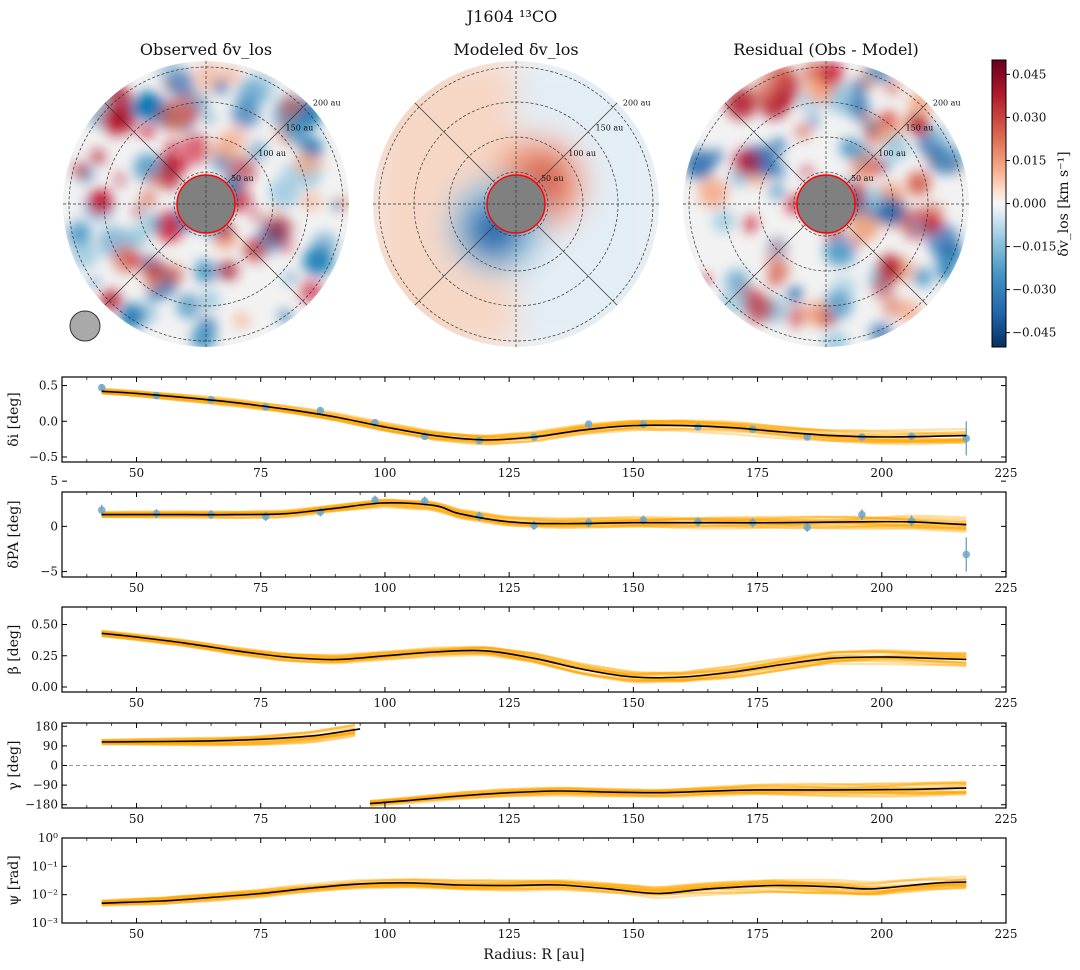  I want to click on ring-label: 150 au, so click(920, 128).